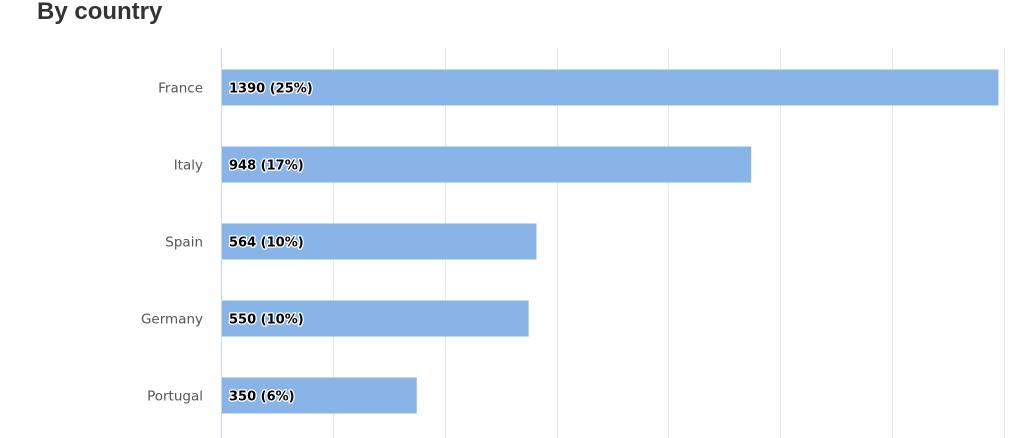 Image resolution: width=1024 pixels, height=438 pixels. I want to click on data-label: 350 (6%), so click(262, 397).